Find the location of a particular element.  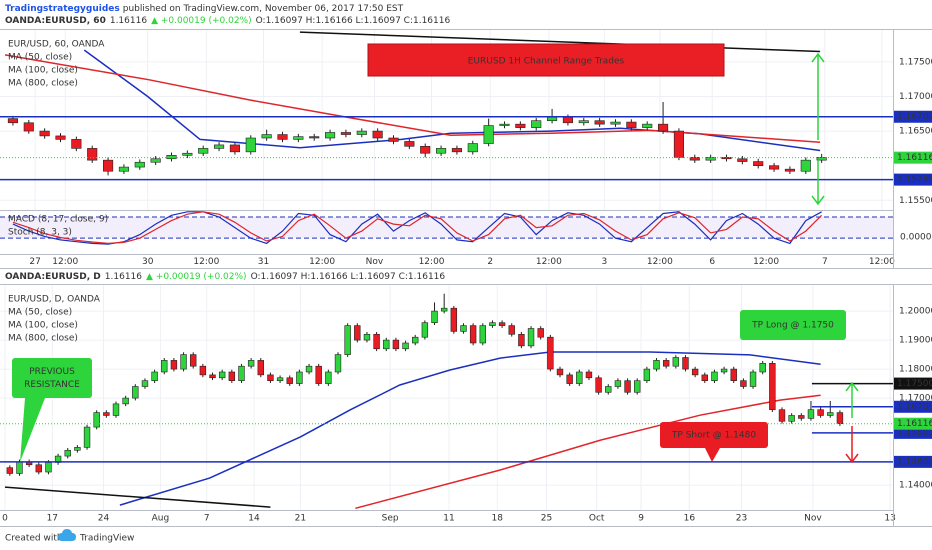

brand-logo is located at coordinates (67, 535).